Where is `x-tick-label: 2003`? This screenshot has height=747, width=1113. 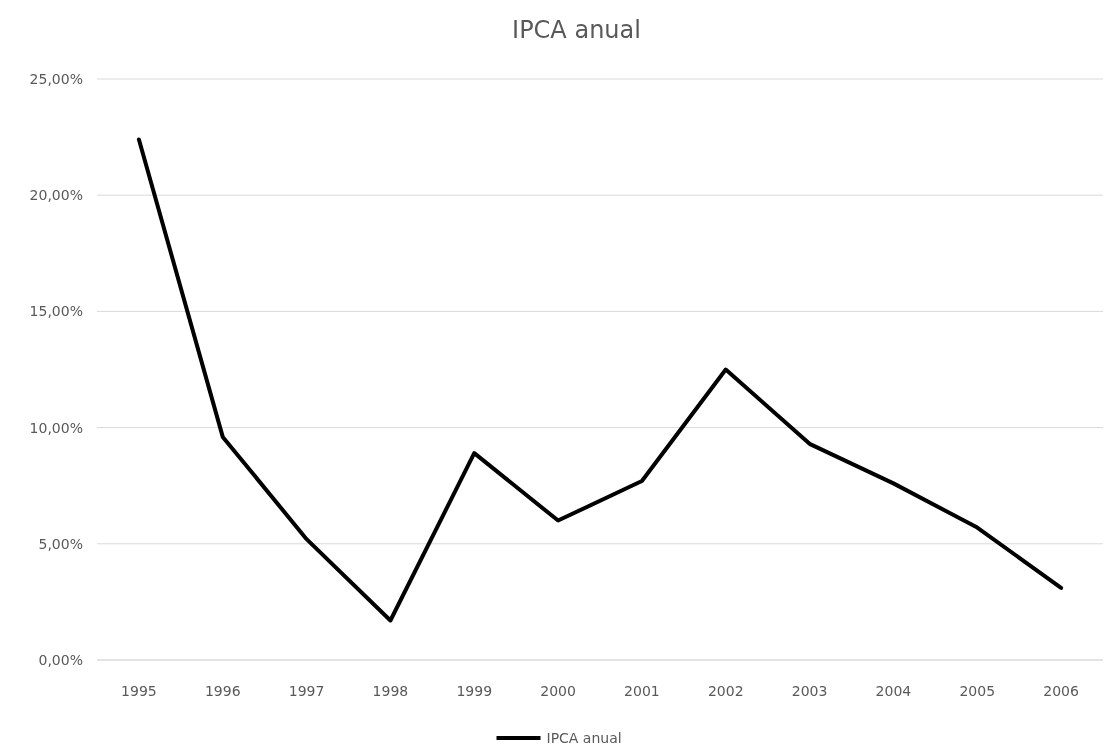 x-tick-label: 2003 is located at coordinates (809, 691).